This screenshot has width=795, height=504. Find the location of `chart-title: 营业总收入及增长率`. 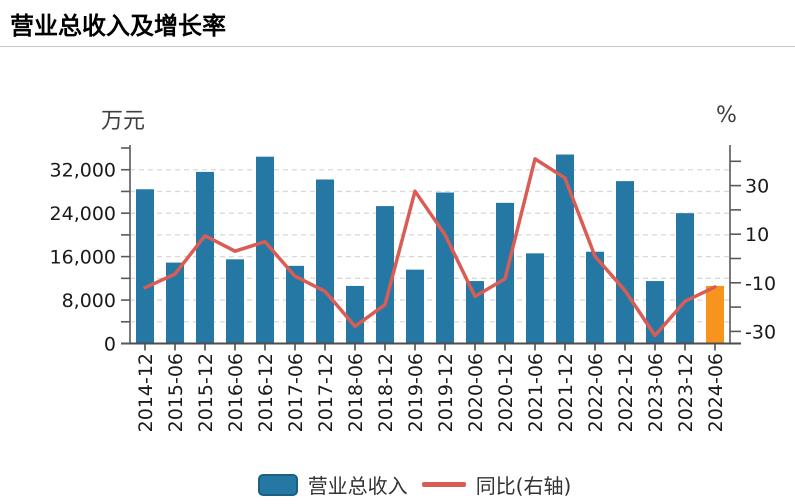

chart-title: 营业总收入及增长率 is located at coordinates (118, 26).